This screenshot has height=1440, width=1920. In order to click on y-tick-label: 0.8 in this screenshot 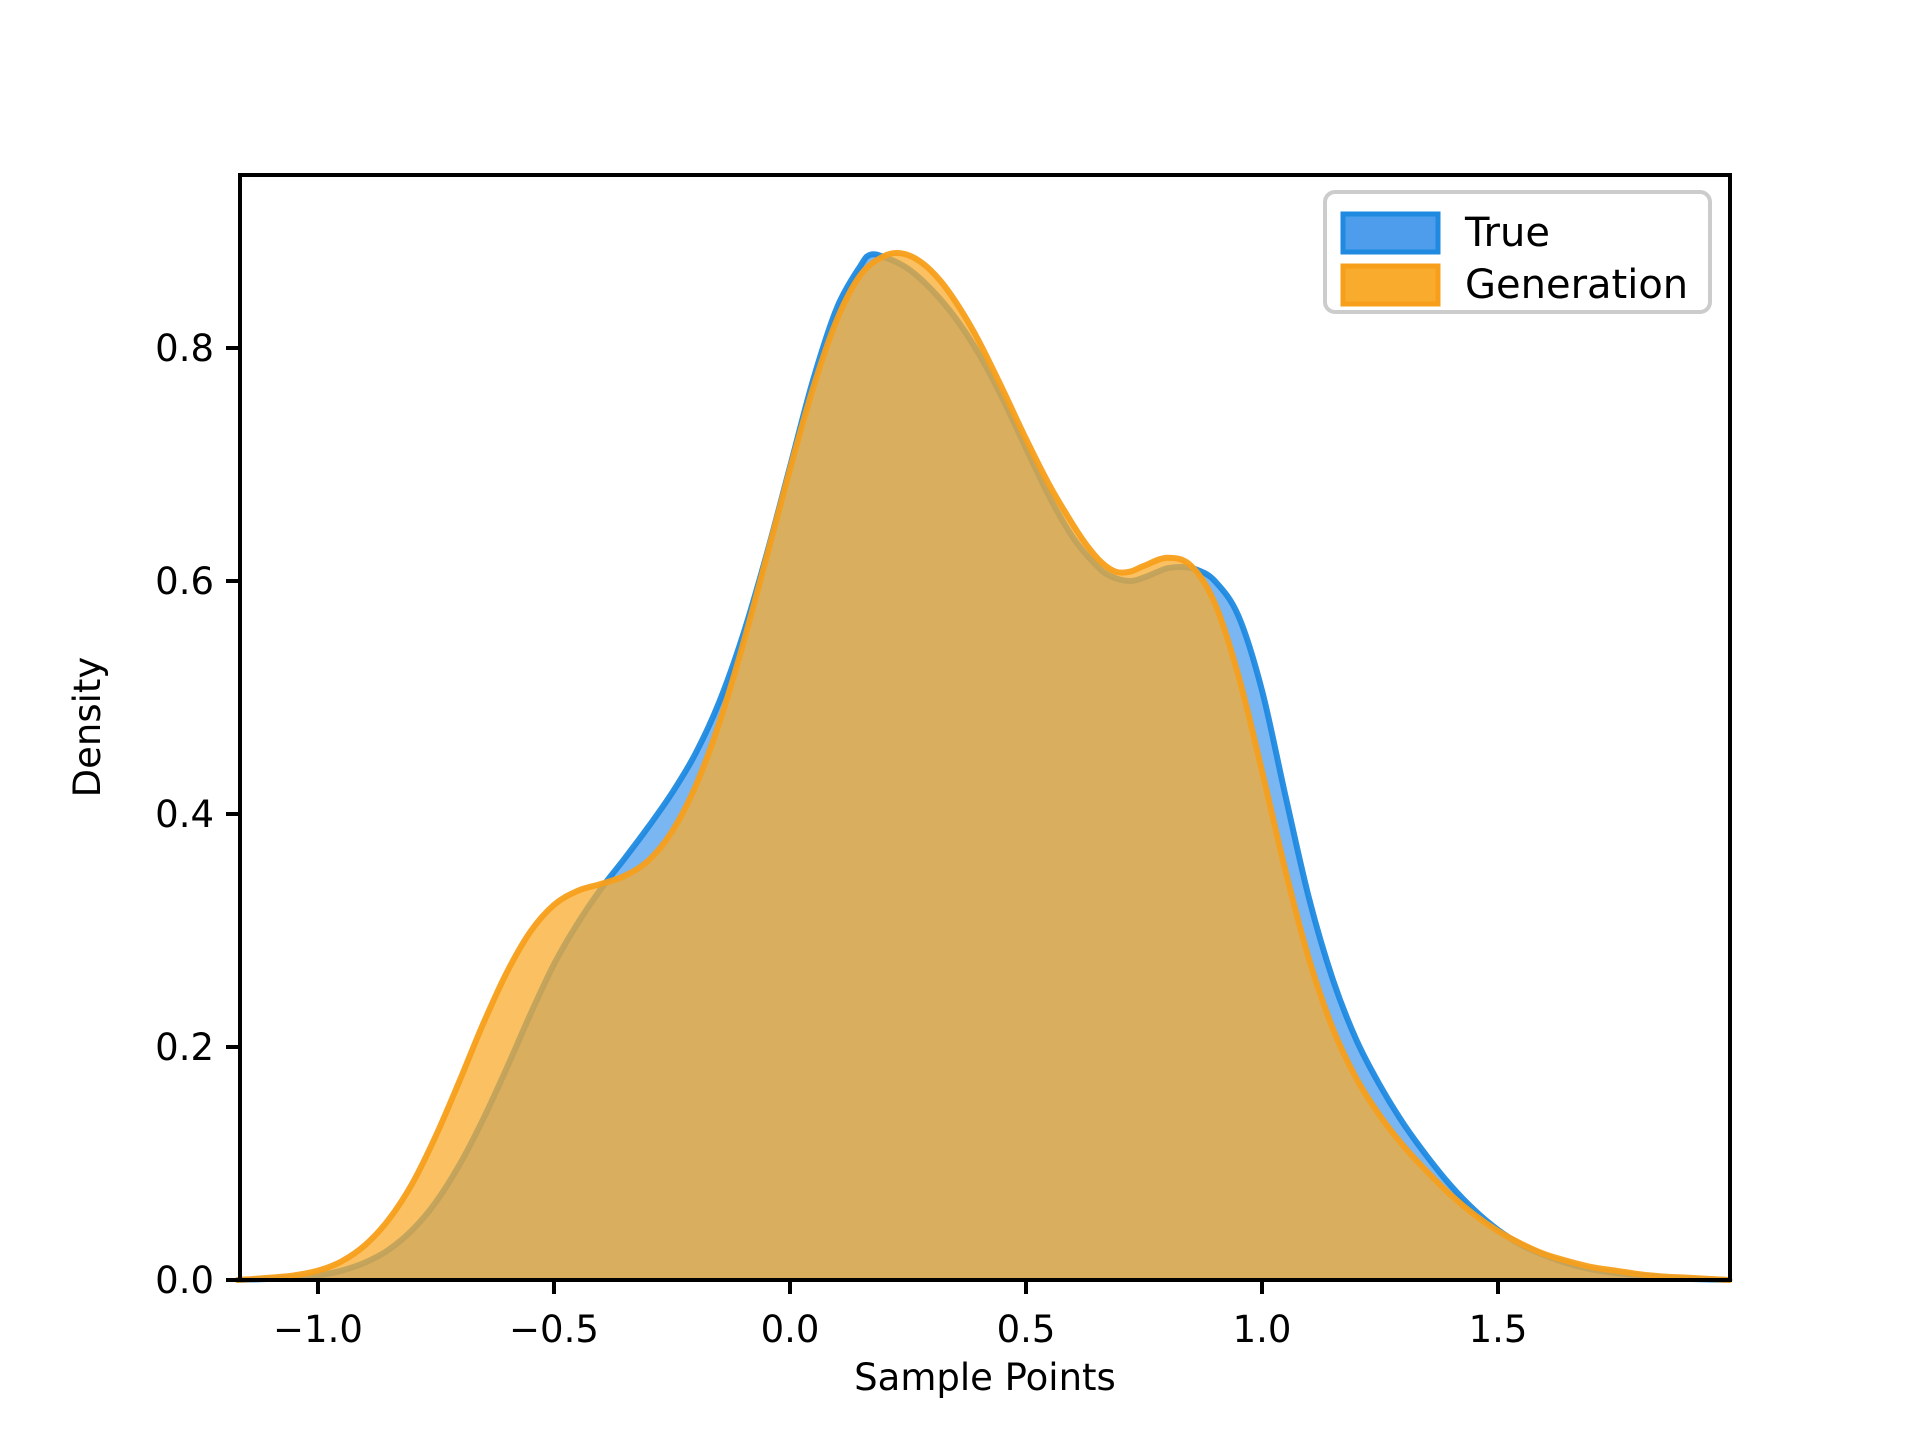, I will do `click(184, 348)`.